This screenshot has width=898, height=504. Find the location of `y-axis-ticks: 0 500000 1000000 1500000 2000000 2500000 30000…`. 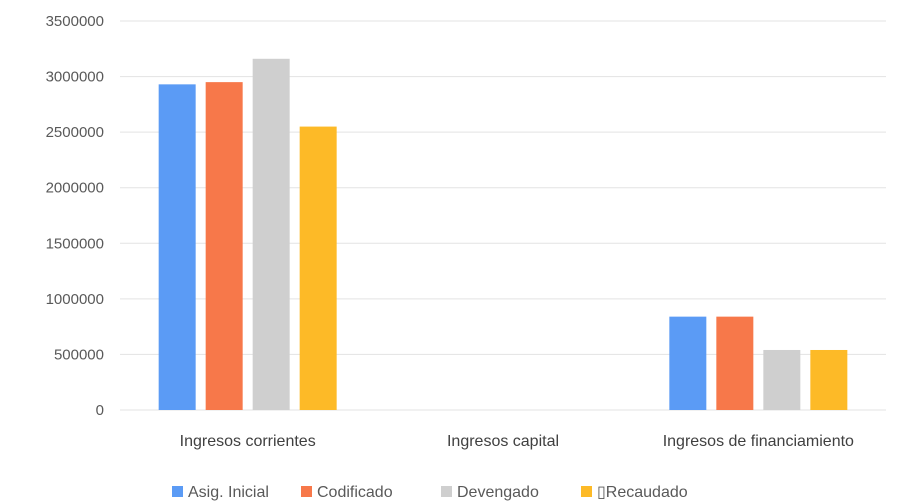

y-axis-ticks: 0 500000 1000000 1500000 2000000 2500000 30000… is located at coordinates (75, 216).